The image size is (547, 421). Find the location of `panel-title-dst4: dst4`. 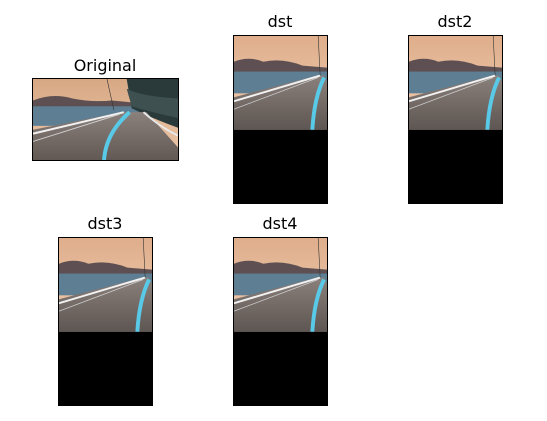

panel-title-dst4: dst4 is located at coordinates (280, 223).